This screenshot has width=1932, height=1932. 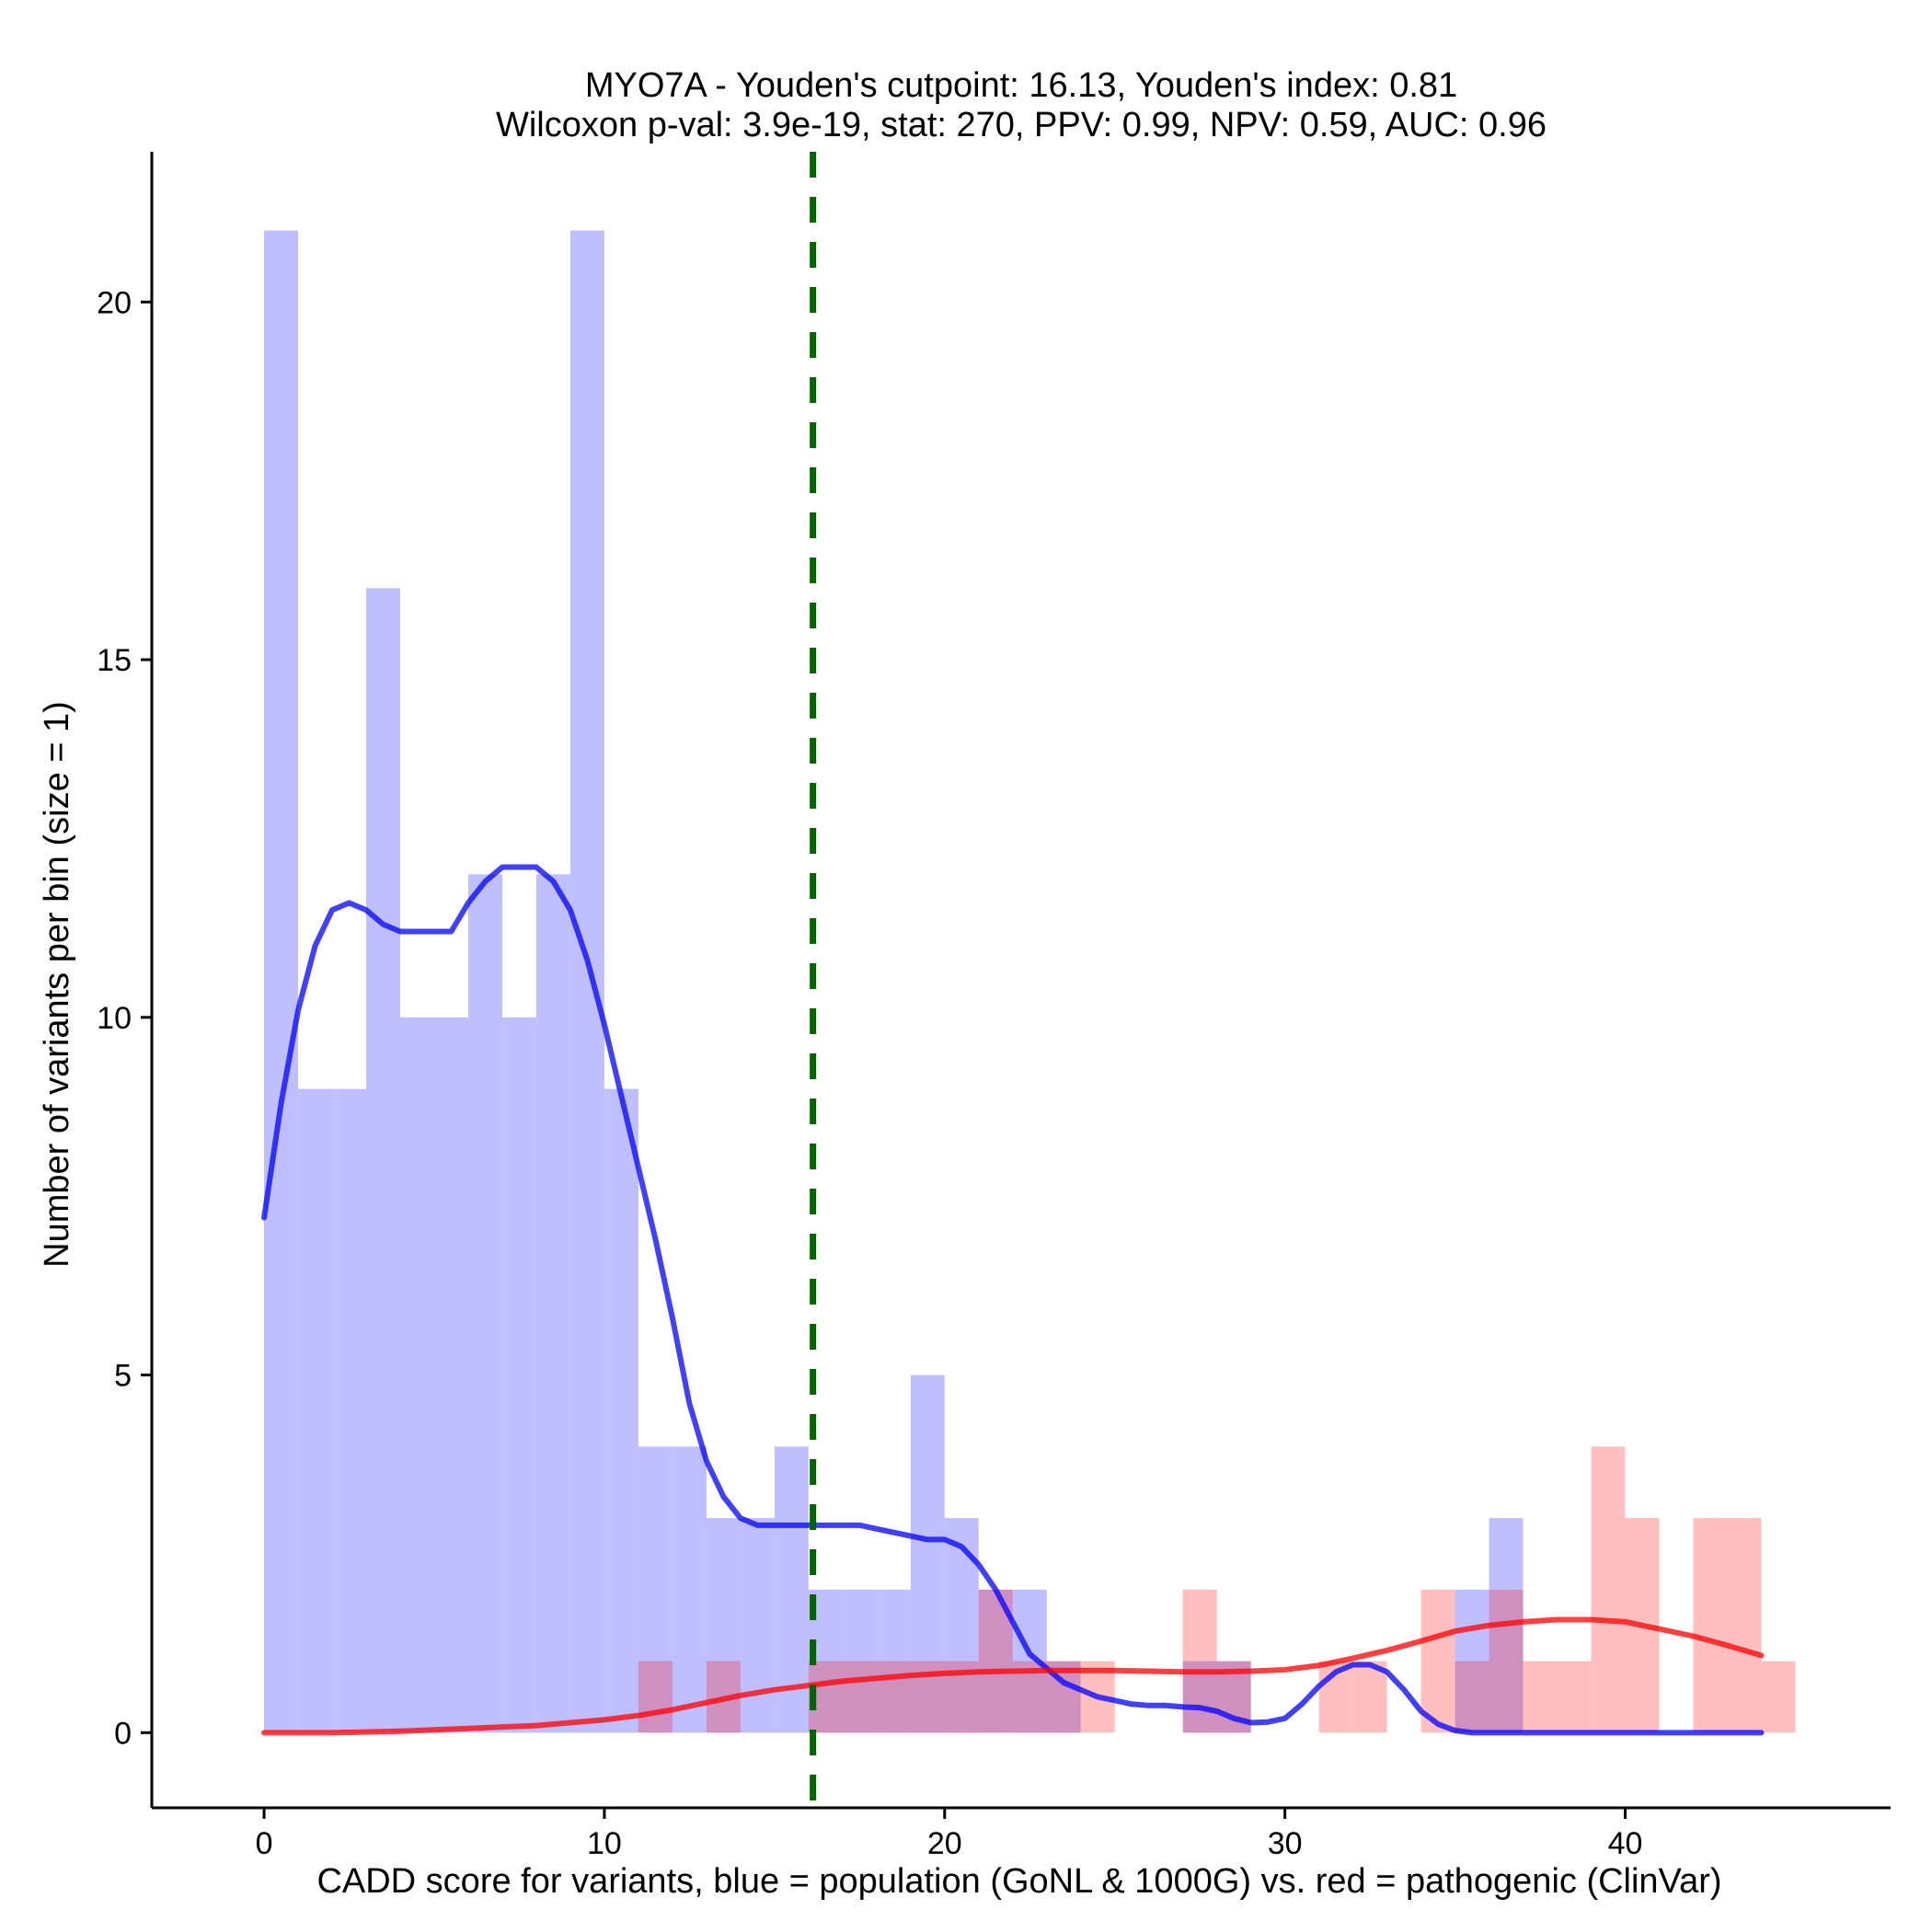 I want to click on x-tick-label: 10, so click(x=604, y=1843).